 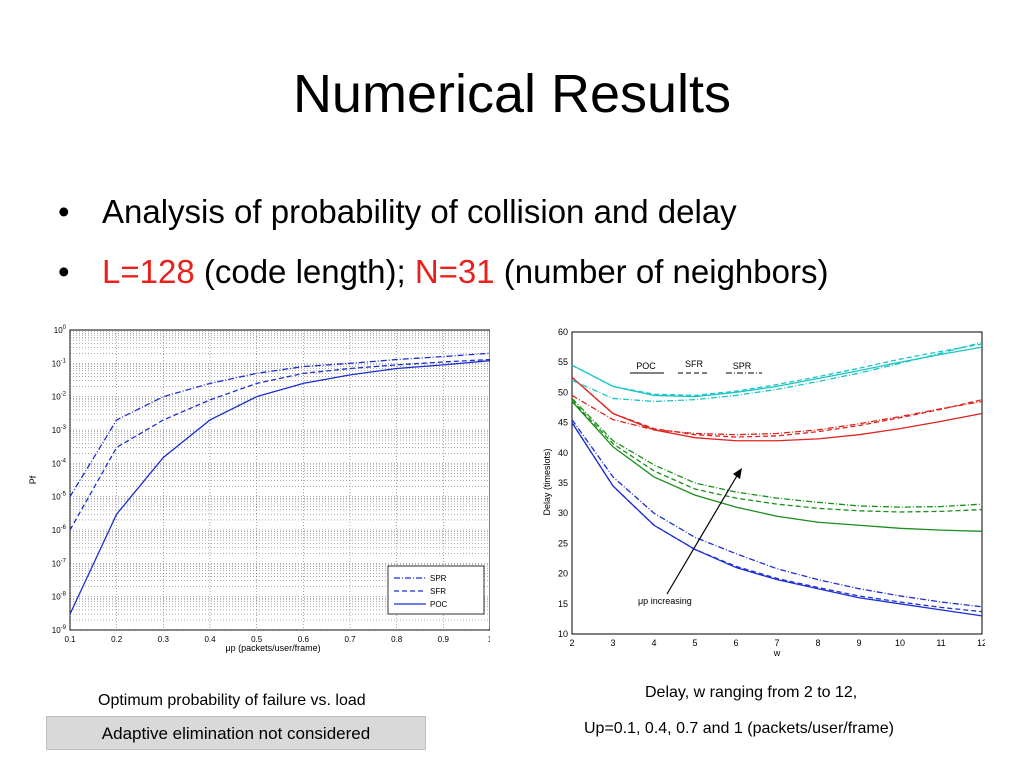 What do you see at coordinates (512, 94) in the screenshot?
I see `slide-title: Numerical Results` at bounding box center [512, 94].